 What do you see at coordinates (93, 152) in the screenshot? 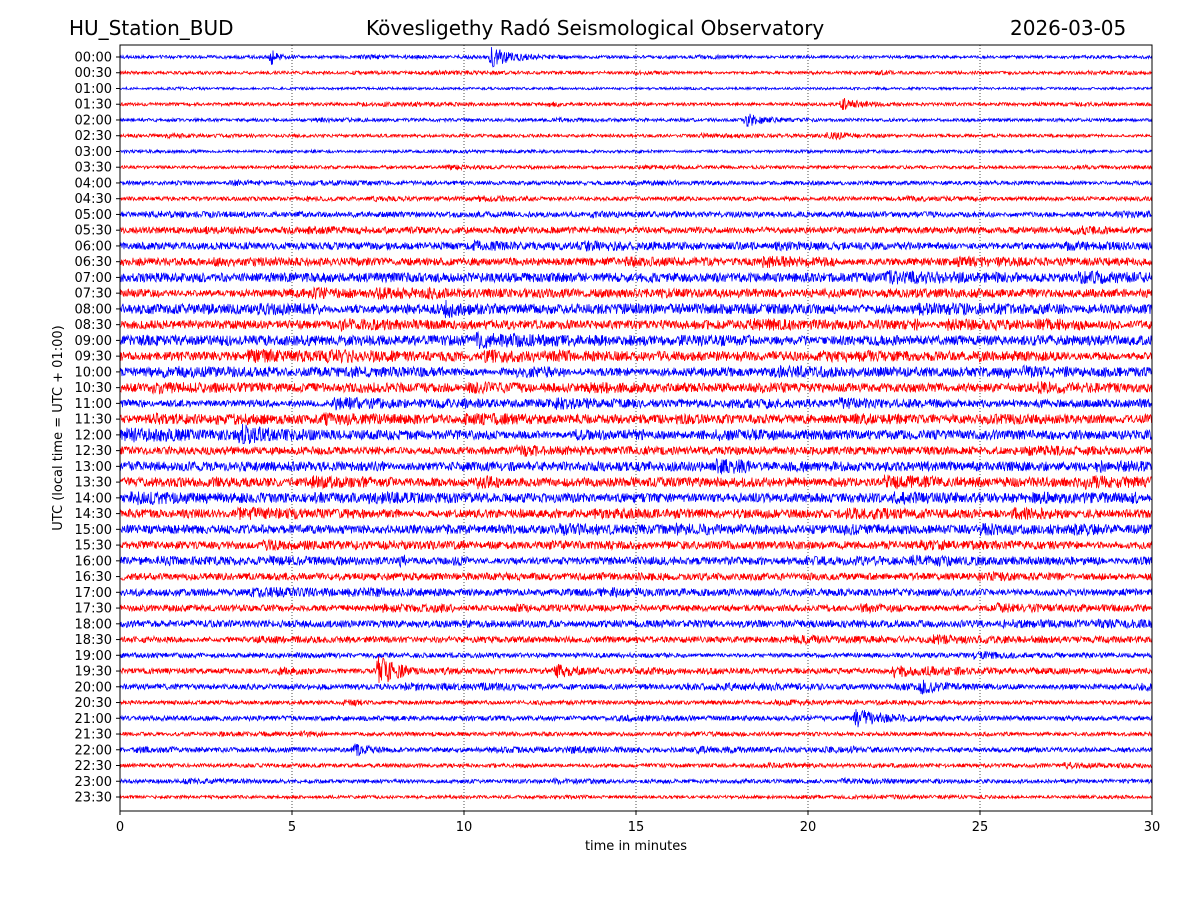
I see `y-tick-label: 03:00` at bounding box center [93, 152].